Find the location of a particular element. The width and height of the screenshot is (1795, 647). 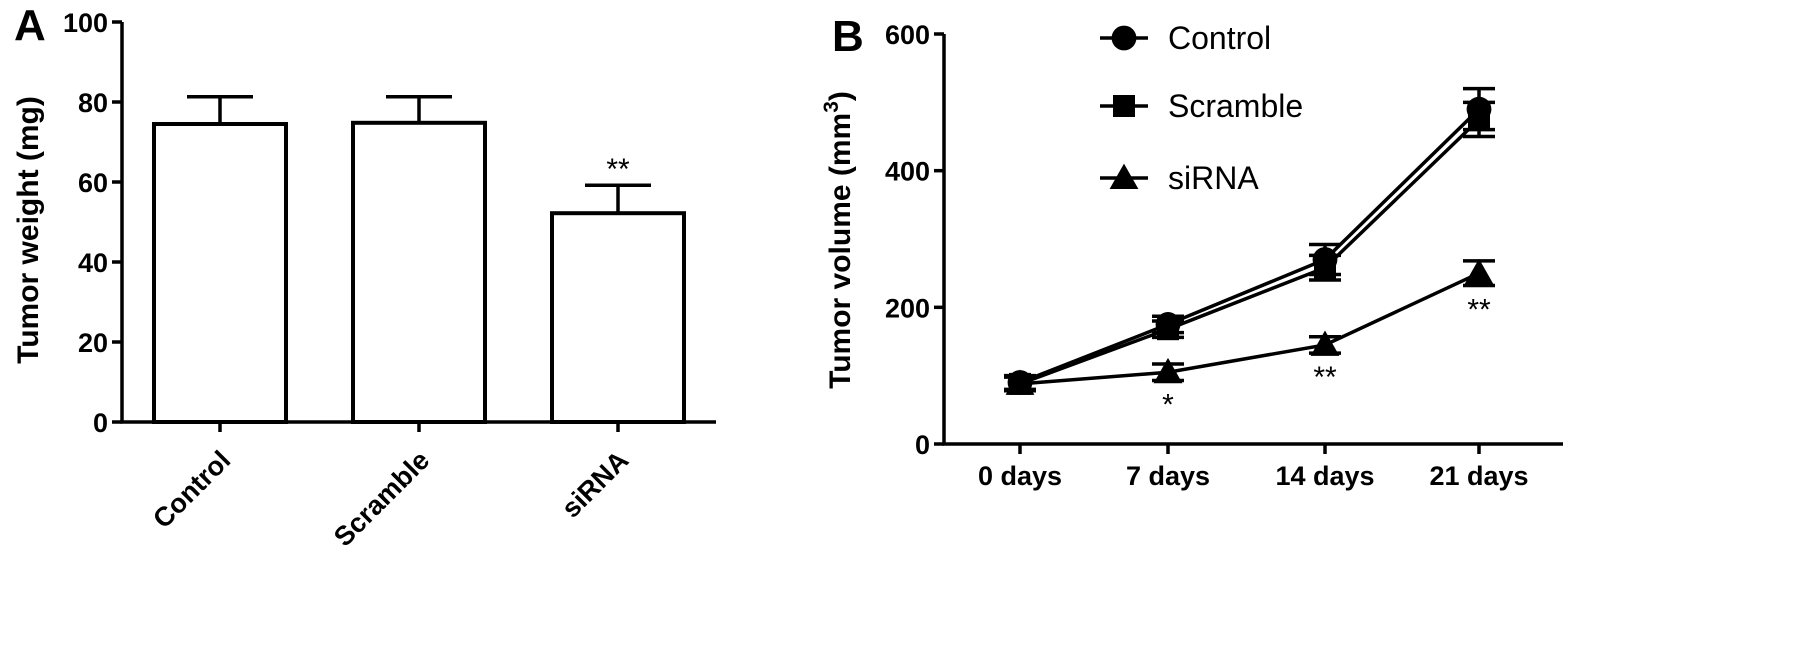

panel-a-y-tick-label: 100 is located at coordinates (85, 23).